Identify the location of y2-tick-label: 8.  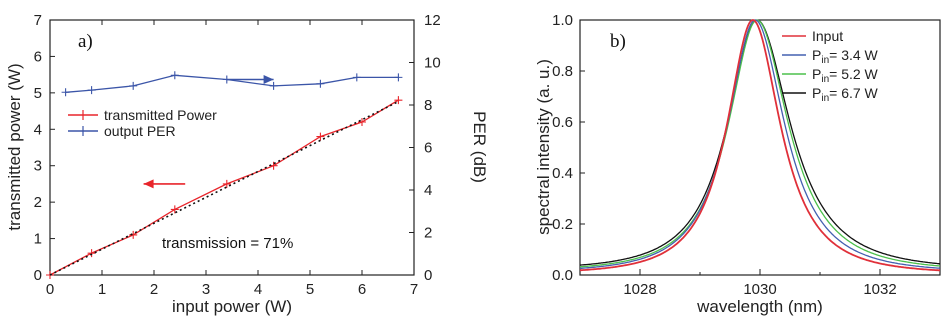
(428, 105).